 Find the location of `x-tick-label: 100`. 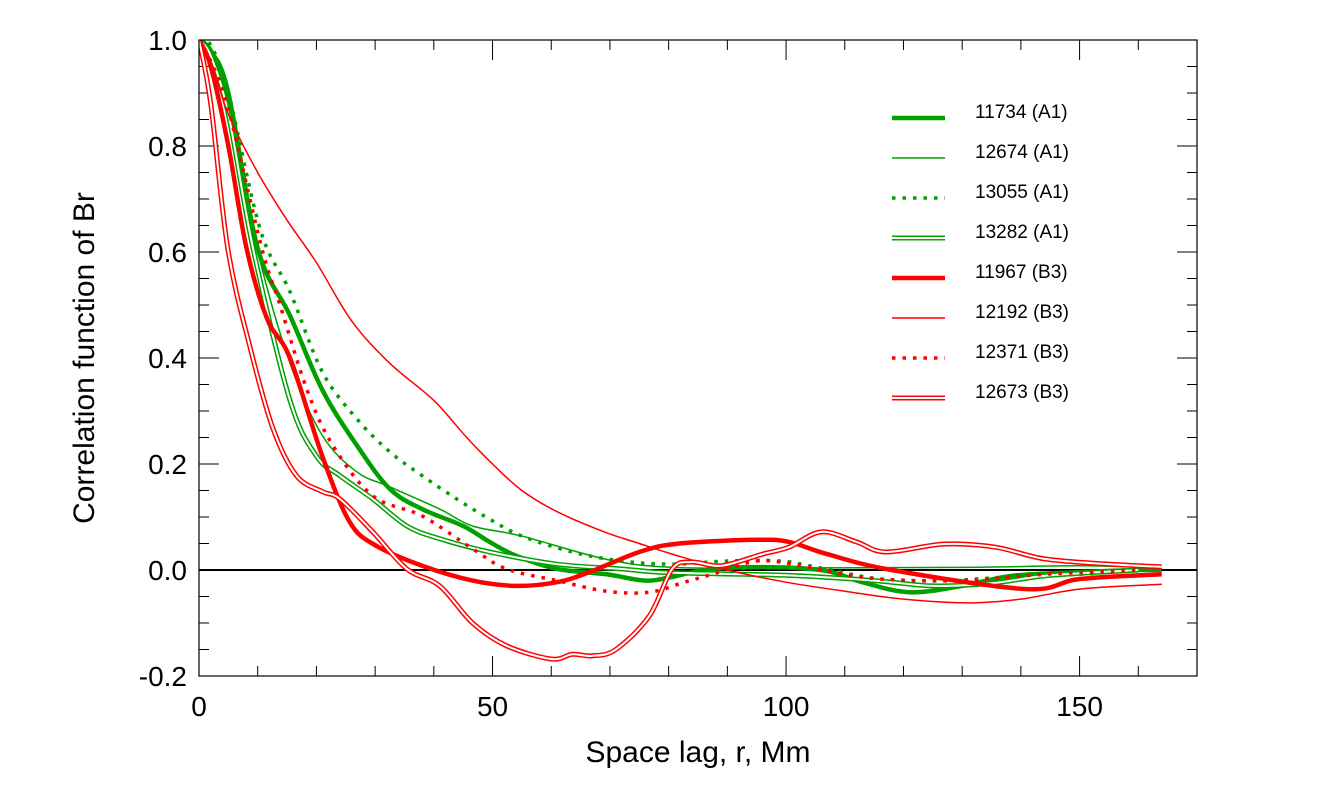

x-tick-label: 100 is located at coordinates (786, 706).